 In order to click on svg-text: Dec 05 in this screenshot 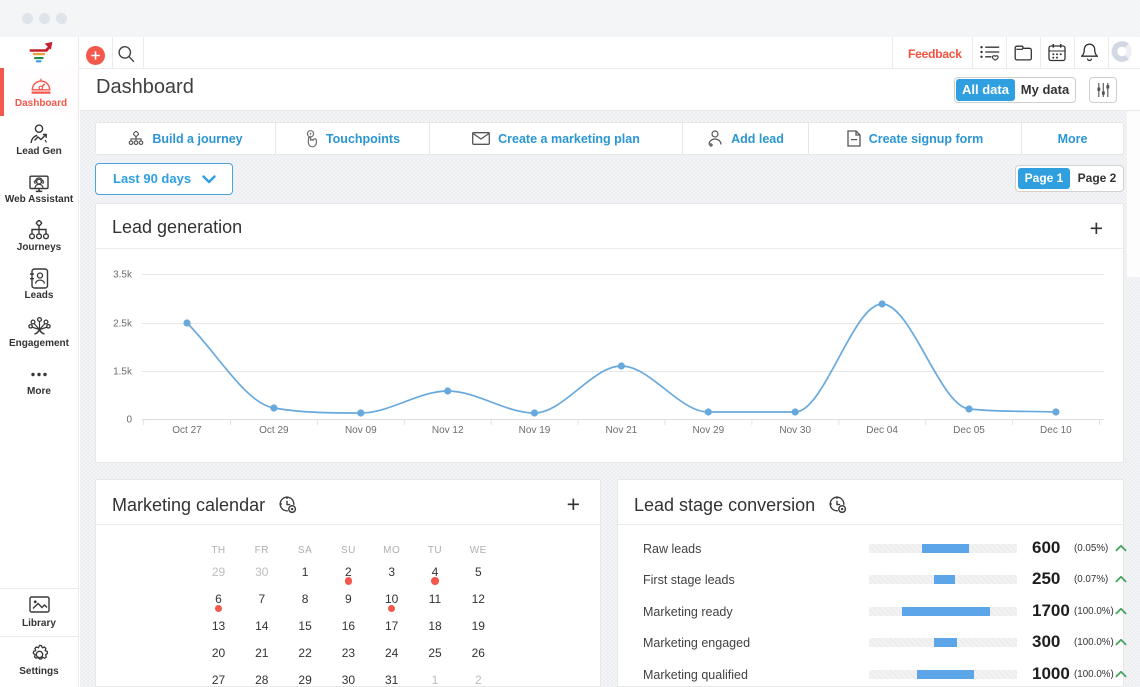, I will do `click(969, 430)`.